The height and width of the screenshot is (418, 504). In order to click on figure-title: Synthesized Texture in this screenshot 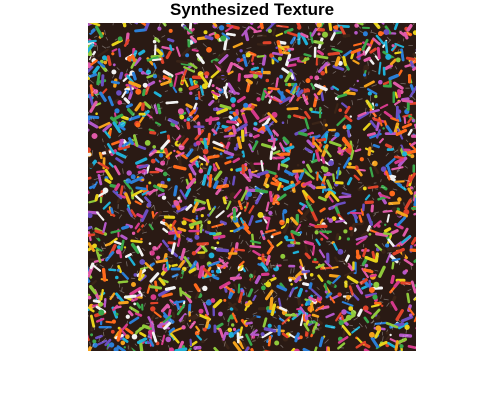, I will do `click(252, 9)`.